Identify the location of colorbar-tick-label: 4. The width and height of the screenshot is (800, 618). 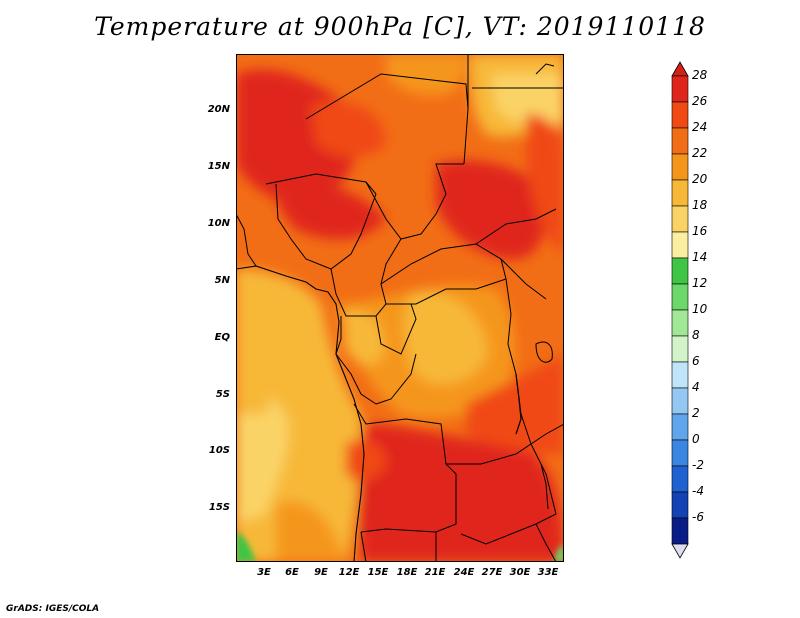
(696, 387).